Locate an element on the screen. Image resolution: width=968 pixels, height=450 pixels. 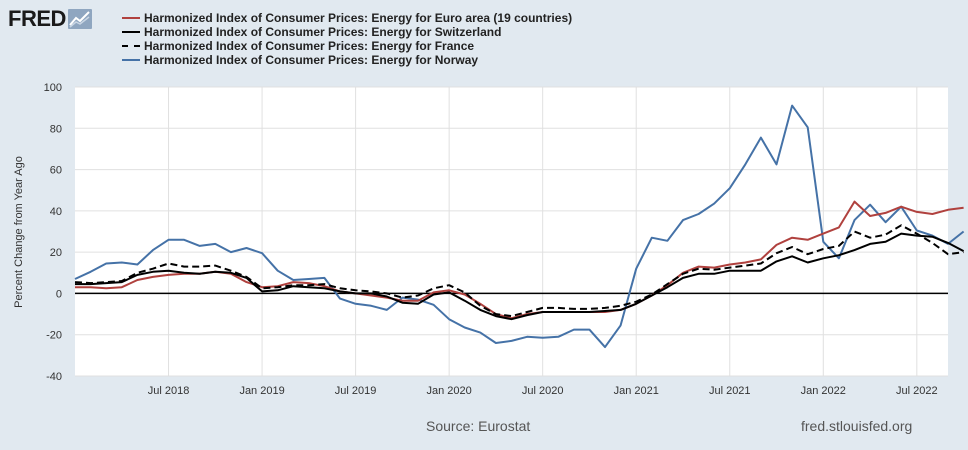
x-tick-label: Jan 2022 is located at coordinates (823, 391).